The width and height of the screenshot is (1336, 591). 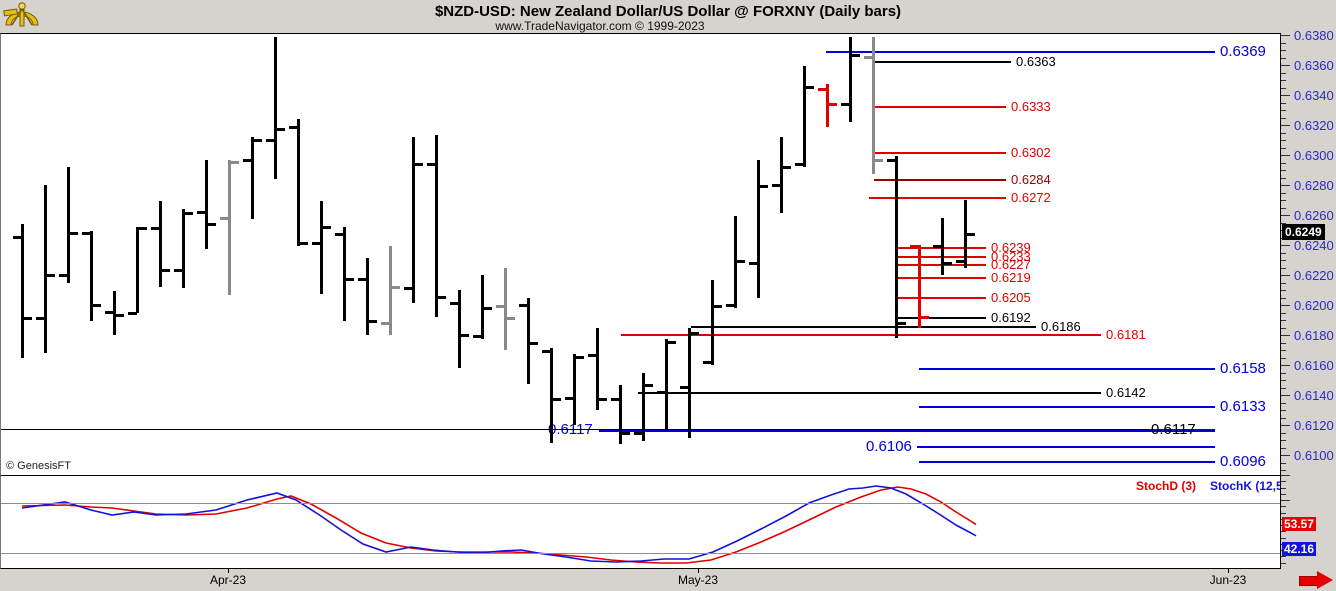 I want to click on level-label-0.6106: 0.6106, so click(x=889, y=446).